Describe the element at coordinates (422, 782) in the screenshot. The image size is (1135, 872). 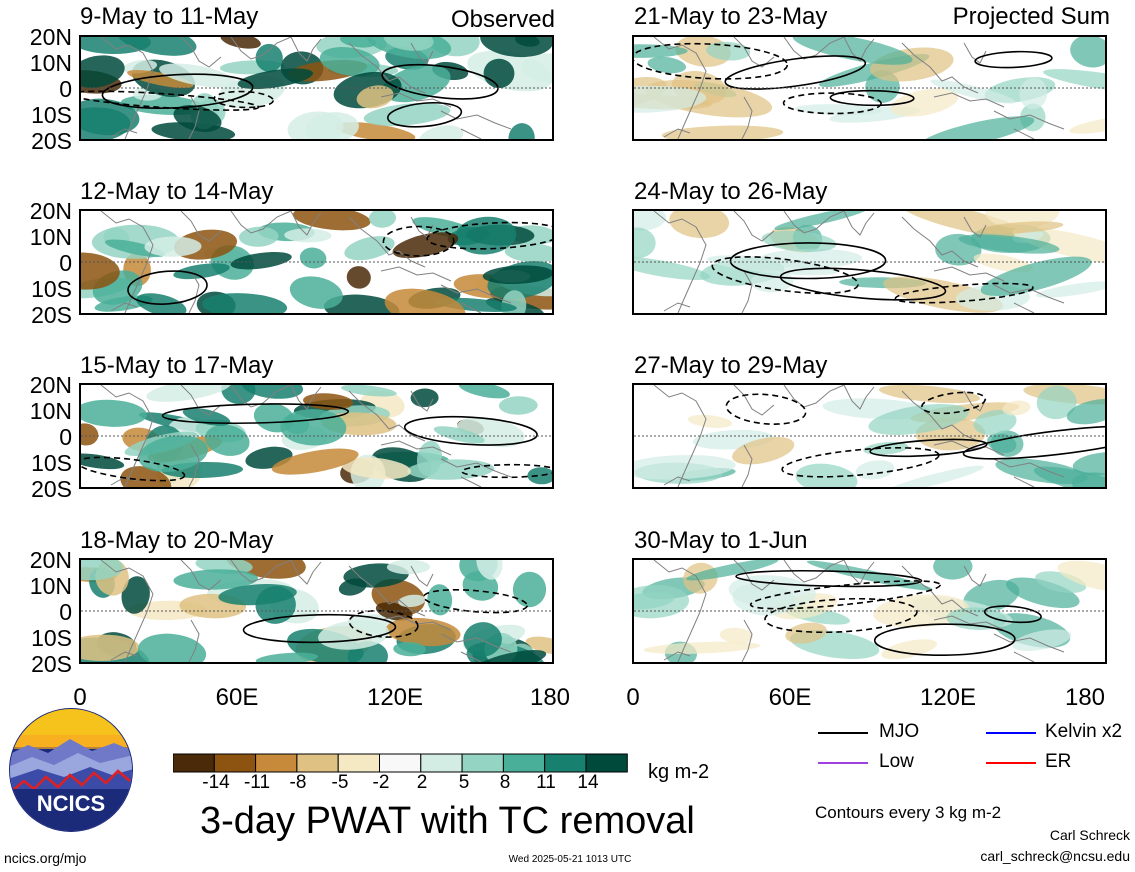
I see `colorbar-tick: 2` at that location.